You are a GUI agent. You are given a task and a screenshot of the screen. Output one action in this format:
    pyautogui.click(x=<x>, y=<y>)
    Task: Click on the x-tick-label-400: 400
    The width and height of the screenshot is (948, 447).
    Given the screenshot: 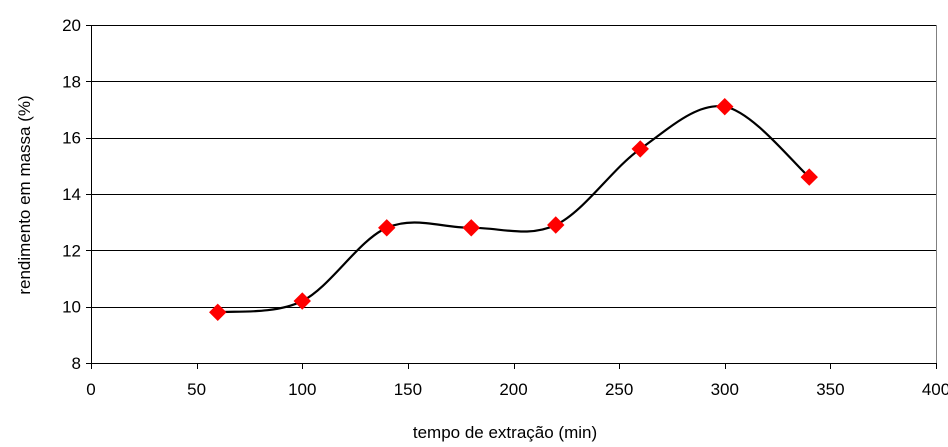 What is the action you would take?
    pyautogui.click(x=935, y=389)
    